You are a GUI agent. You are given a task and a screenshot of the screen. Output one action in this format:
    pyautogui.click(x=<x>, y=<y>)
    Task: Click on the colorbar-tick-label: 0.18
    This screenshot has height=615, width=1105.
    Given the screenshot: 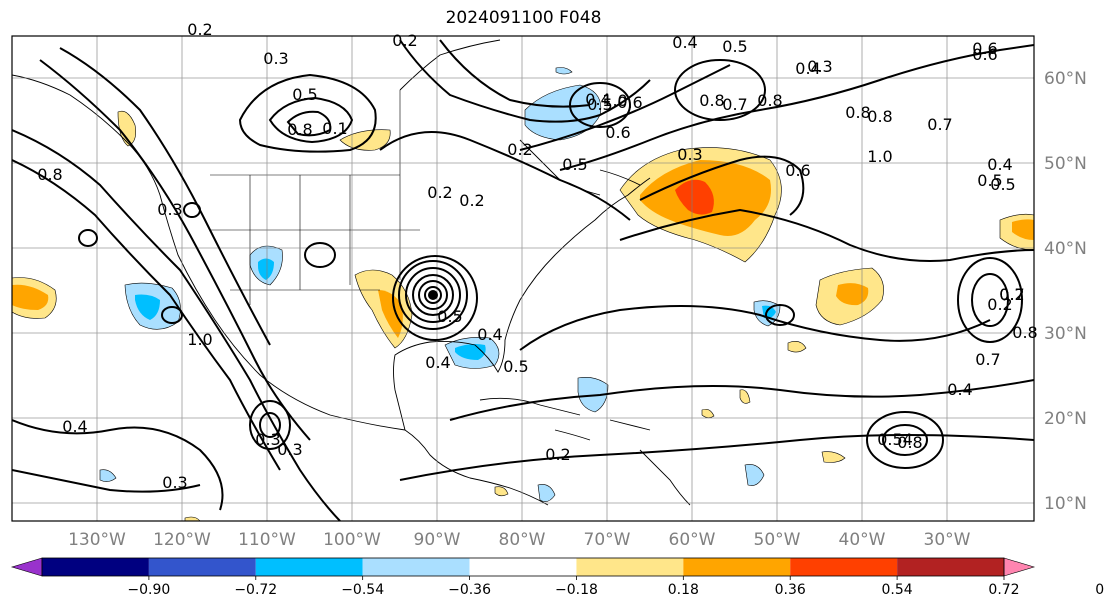 What is the action you would take?
    pyautogui.click(x=683, y=590)
    